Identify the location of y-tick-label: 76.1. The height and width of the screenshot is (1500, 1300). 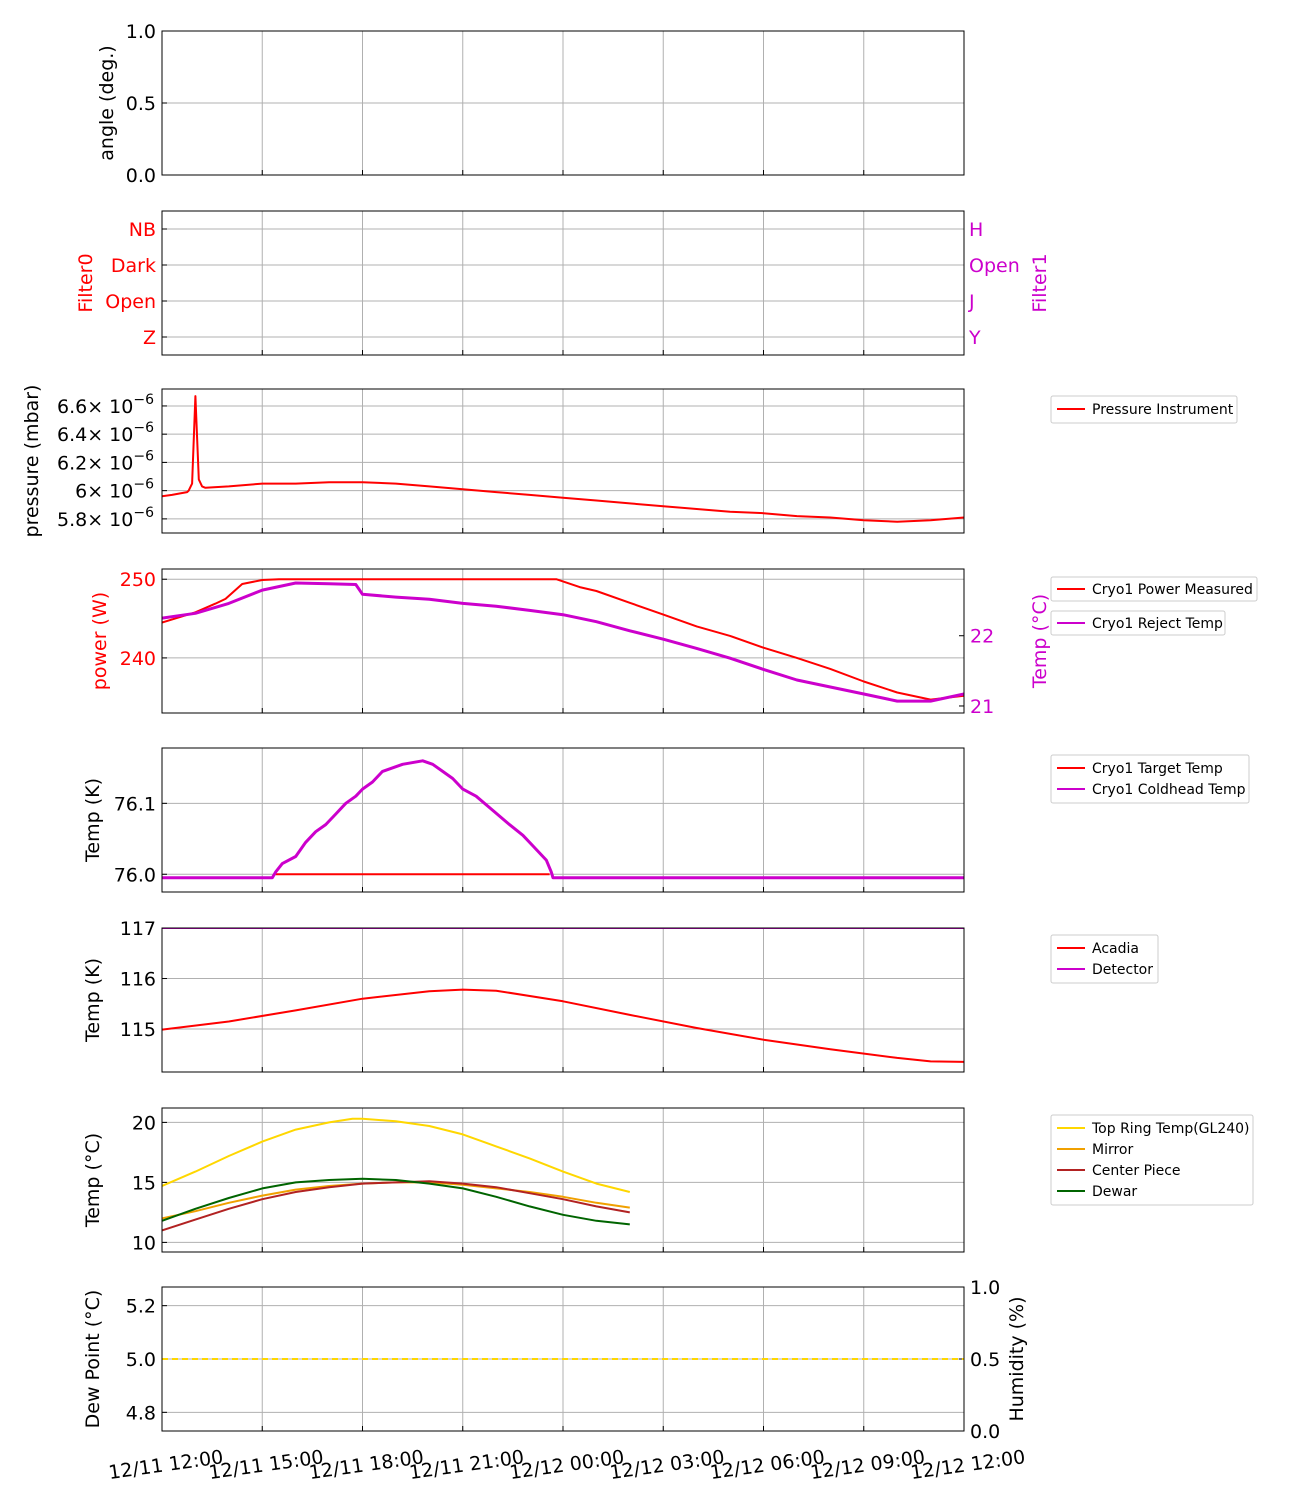
(135, 804).